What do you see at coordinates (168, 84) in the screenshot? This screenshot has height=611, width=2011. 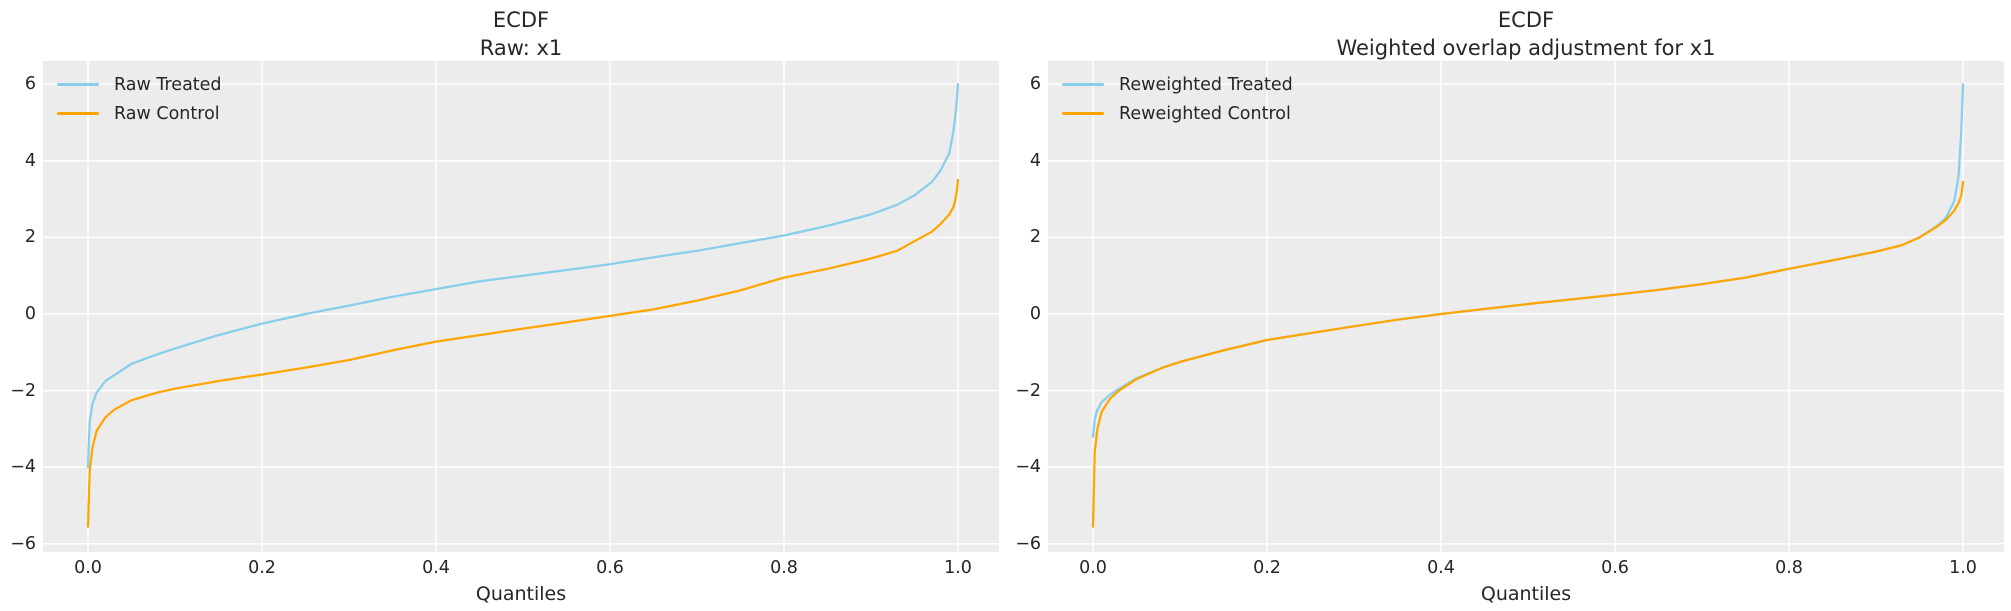 I see `legend-label-treated: Raw Treated` at bounding box center [168, 84].